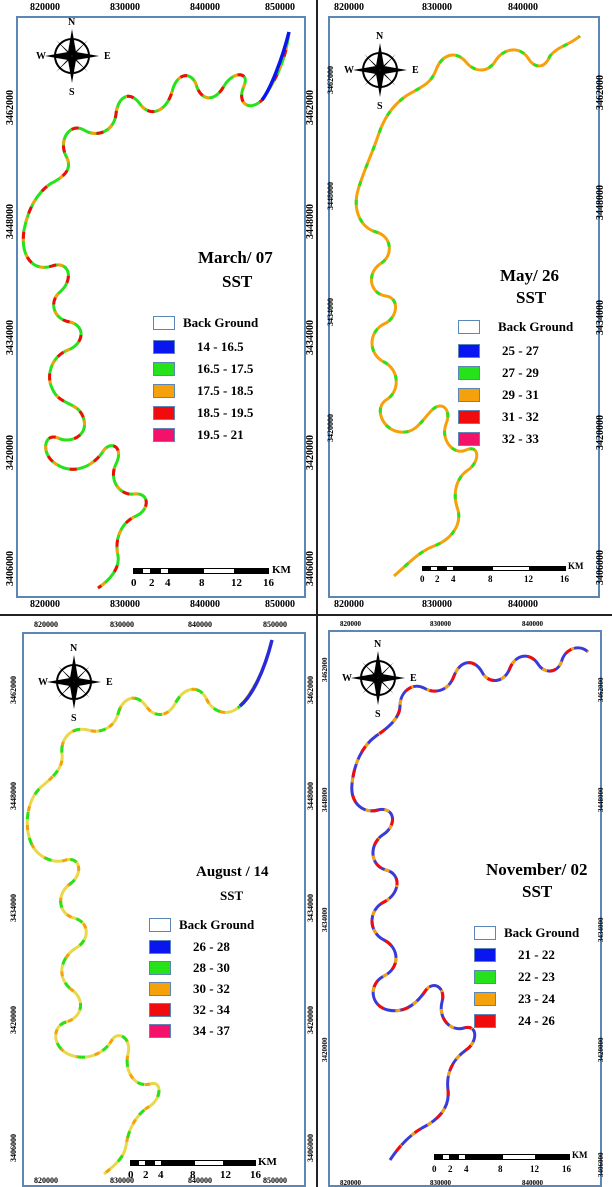 This screenshot has width=612, height=1187. Describe the element at coordinates (220, 346) in the screenshot. I see `legend-label: 14 - 16.5` at that location.